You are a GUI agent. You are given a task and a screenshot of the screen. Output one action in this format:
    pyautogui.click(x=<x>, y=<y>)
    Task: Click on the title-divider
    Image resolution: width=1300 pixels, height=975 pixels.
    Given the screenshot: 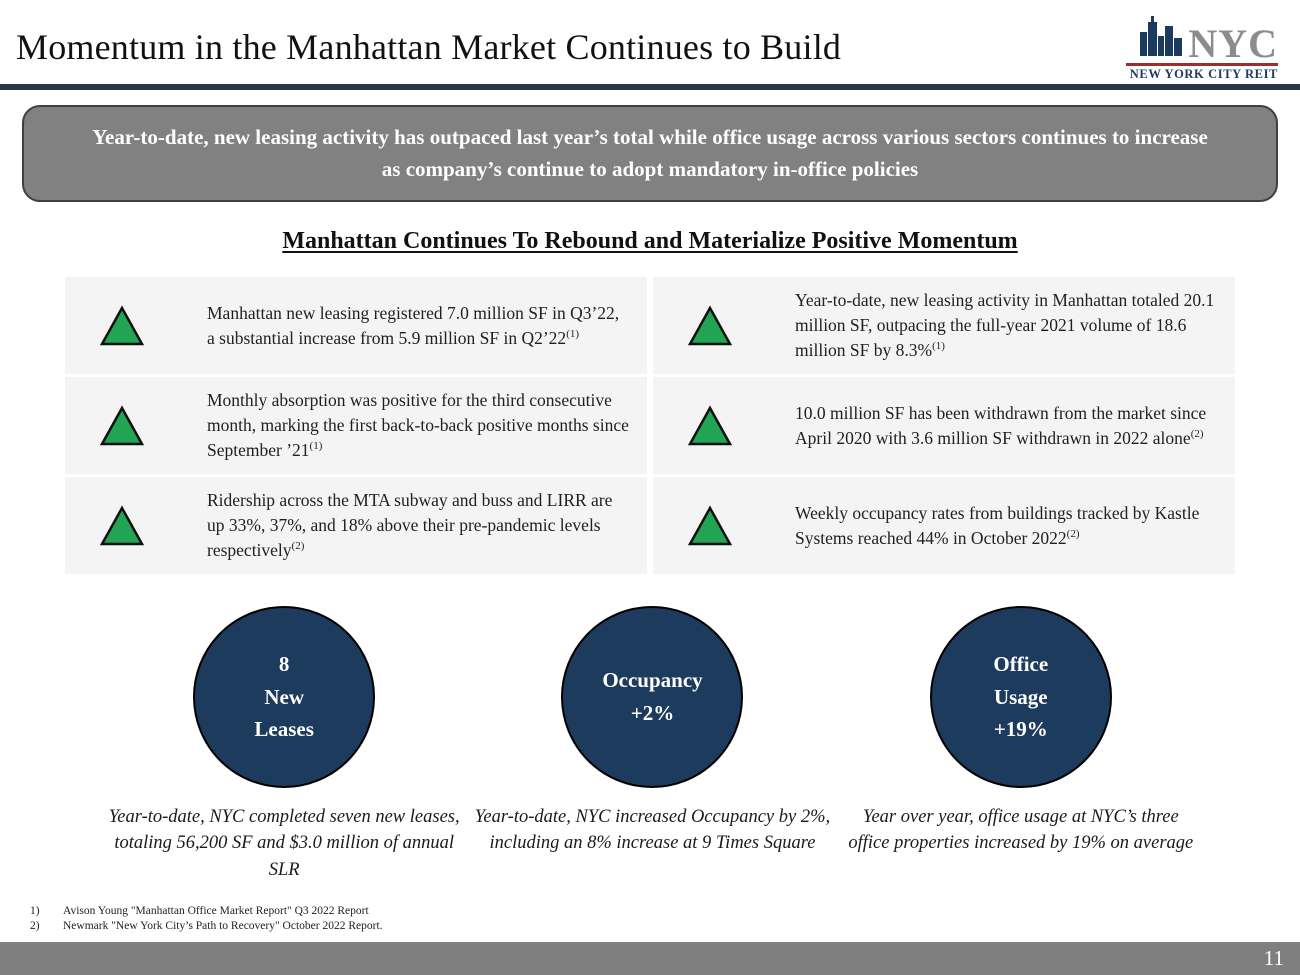 What is the action you would take?
    pyautogui.click(x=650, y=87)
    